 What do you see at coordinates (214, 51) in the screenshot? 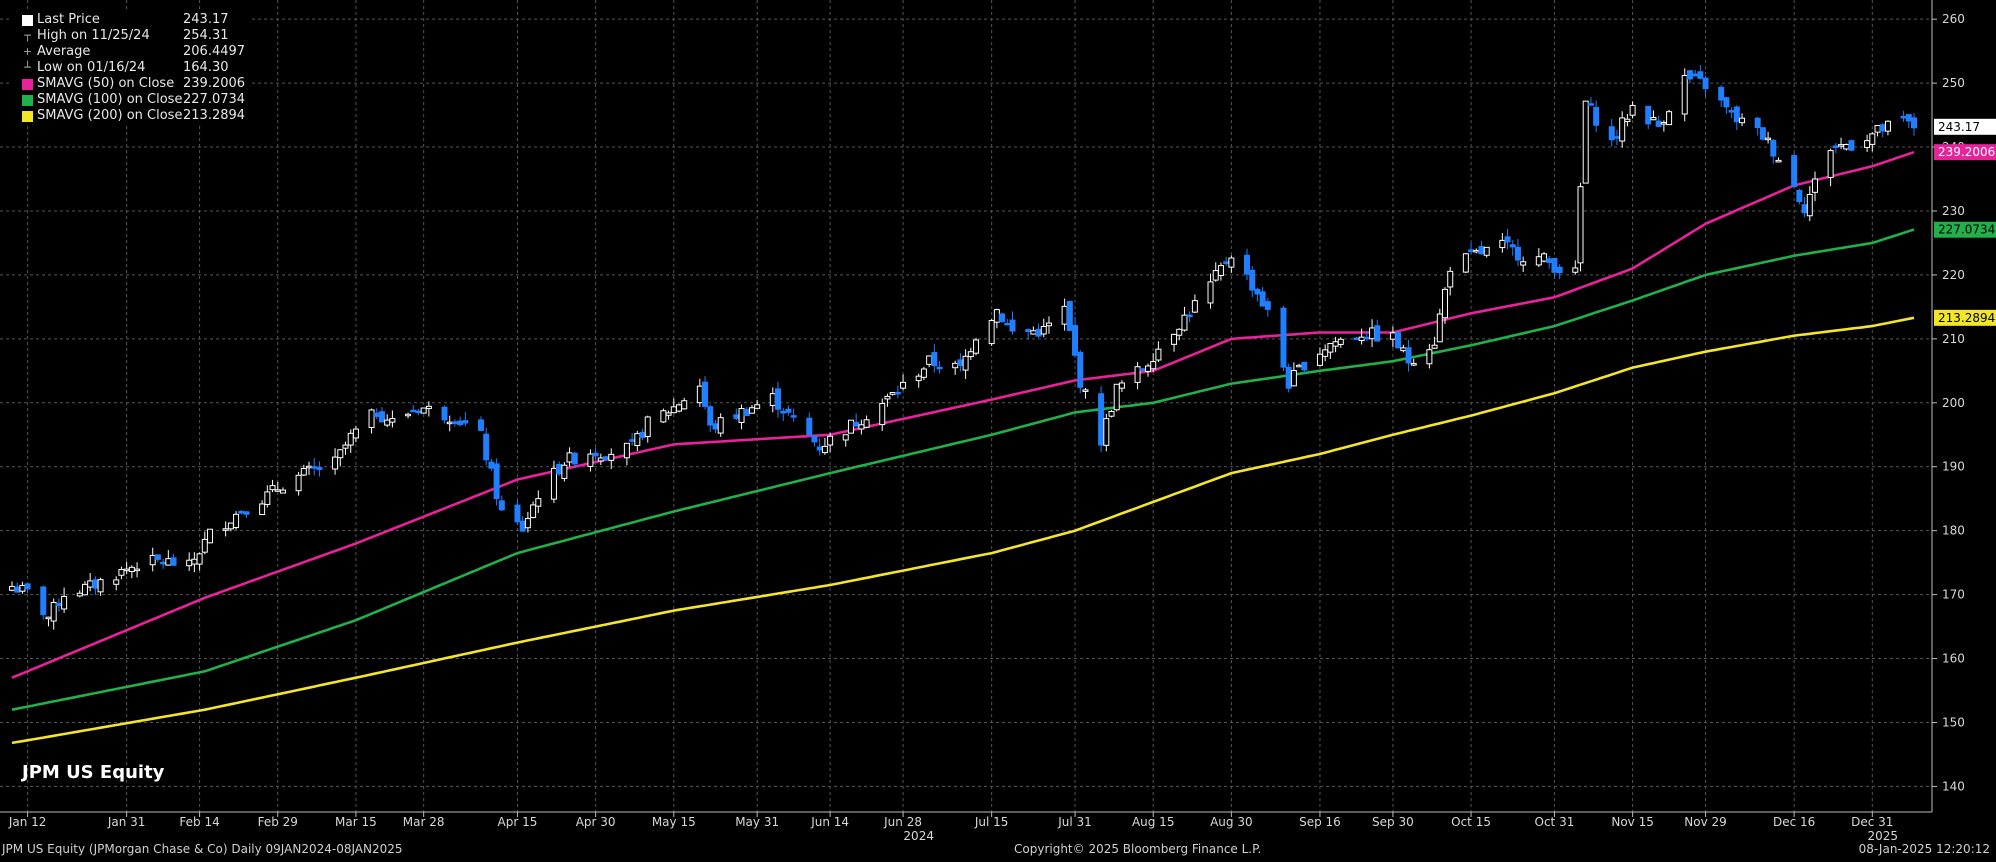
I see `legend-value: 206.4497` at bounding box center [214, 51].